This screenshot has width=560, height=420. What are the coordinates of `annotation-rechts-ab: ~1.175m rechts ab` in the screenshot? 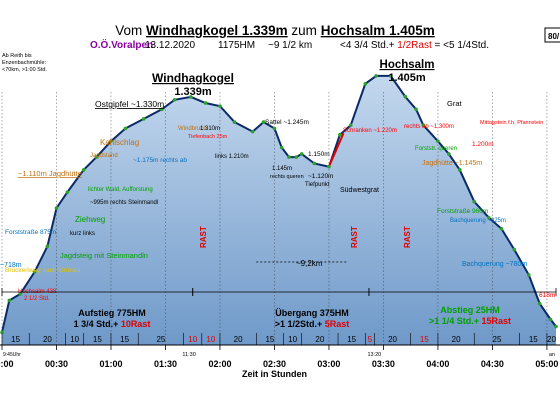 It's located at (160, 160).